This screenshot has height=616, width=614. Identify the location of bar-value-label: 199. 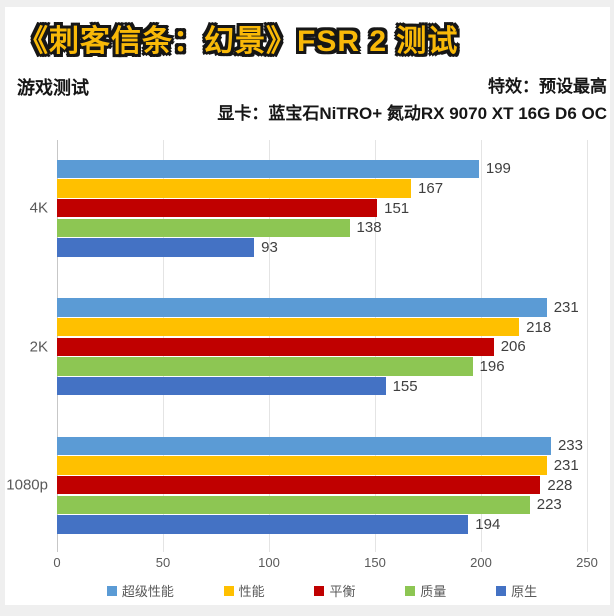
(498, 169).